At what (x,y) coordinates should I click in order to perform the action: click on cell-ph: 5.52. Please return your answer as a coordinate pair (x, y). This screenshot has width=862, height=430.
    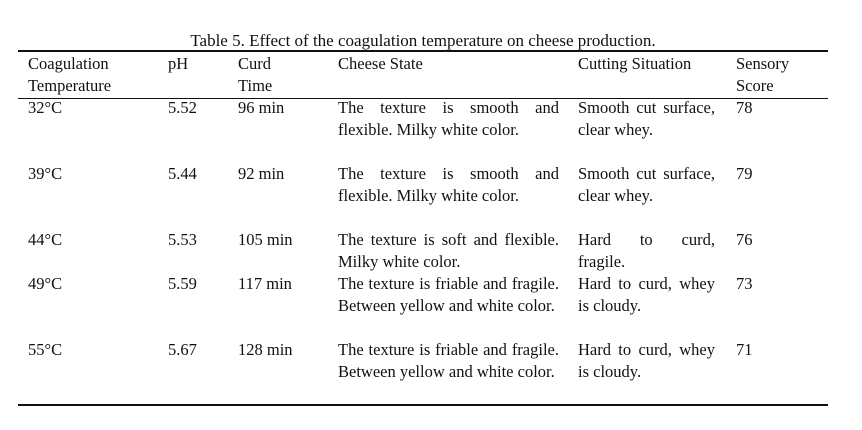
    Looking at the image, I should click on (182, 107).